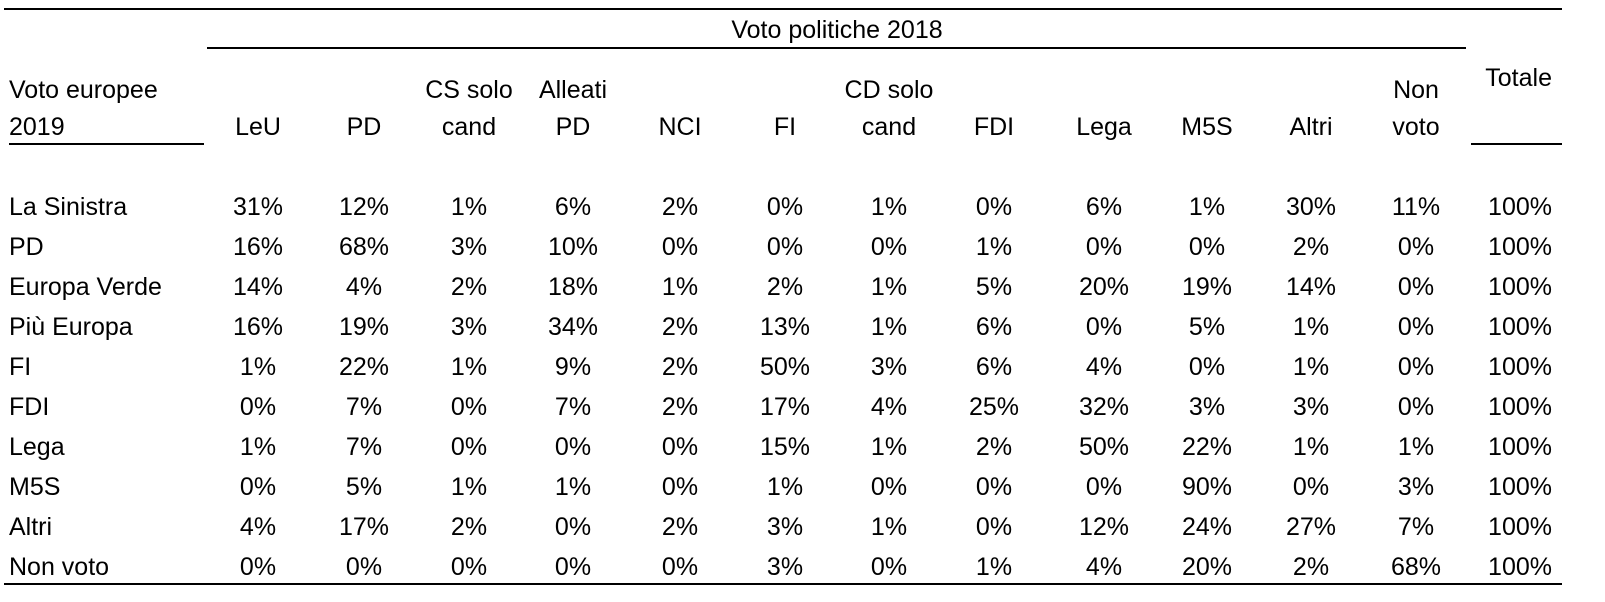  What do you see at coordinates (573, 90) in the screenshot?
I see `column-header-line-1: Alleati` at bounding box center [573, 90].